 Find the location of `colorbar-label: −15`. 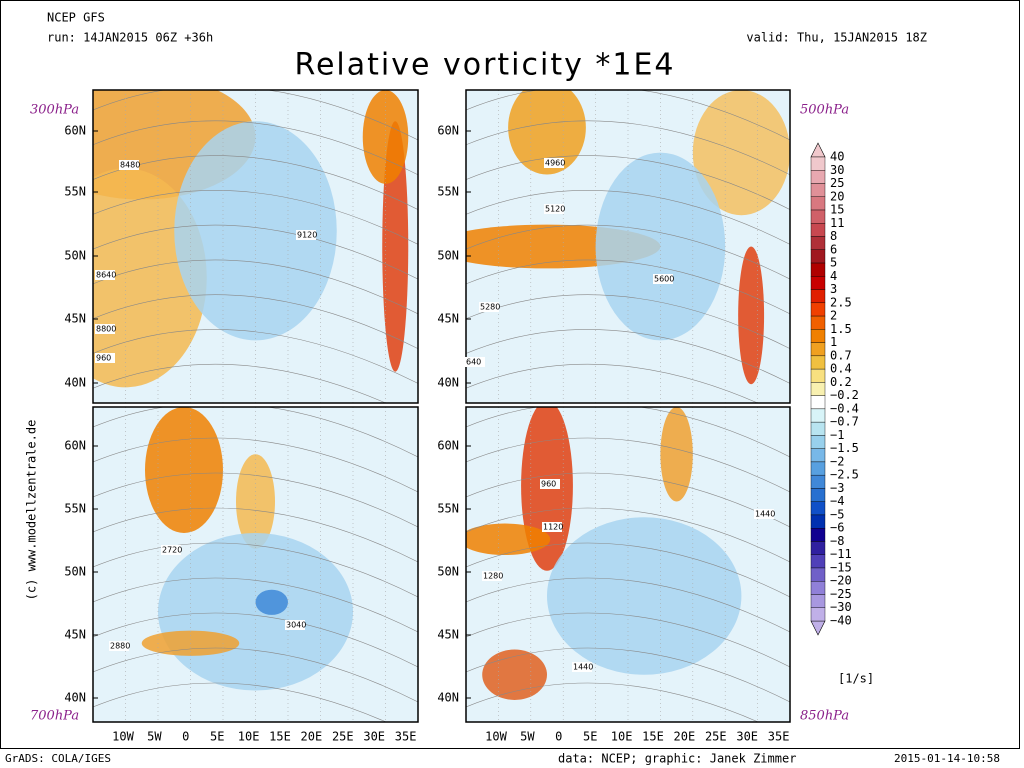

colorbar-label: −15 is located at coordinates (841, 567).